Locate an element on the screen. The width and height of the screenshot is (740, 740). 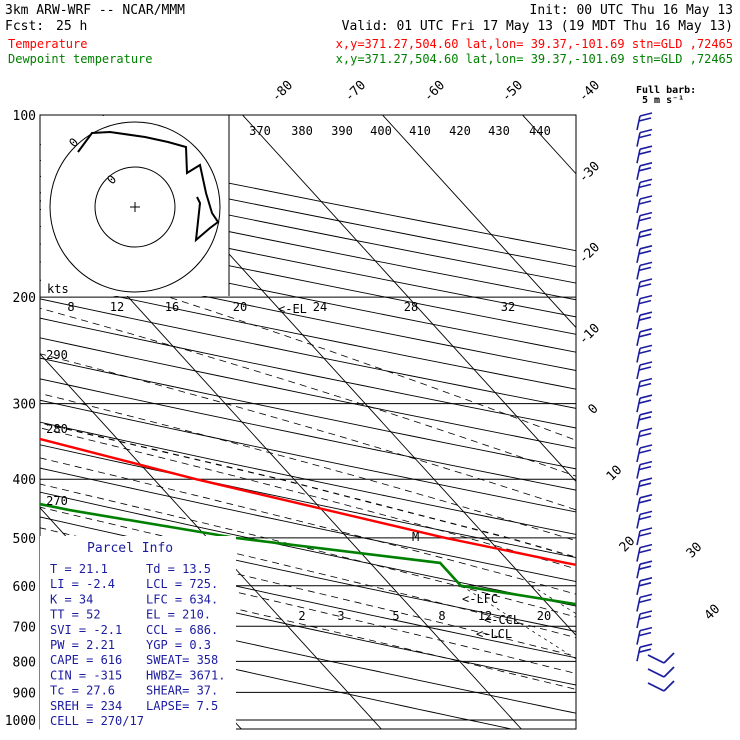
isotherm is located at coordinates (728, 377).